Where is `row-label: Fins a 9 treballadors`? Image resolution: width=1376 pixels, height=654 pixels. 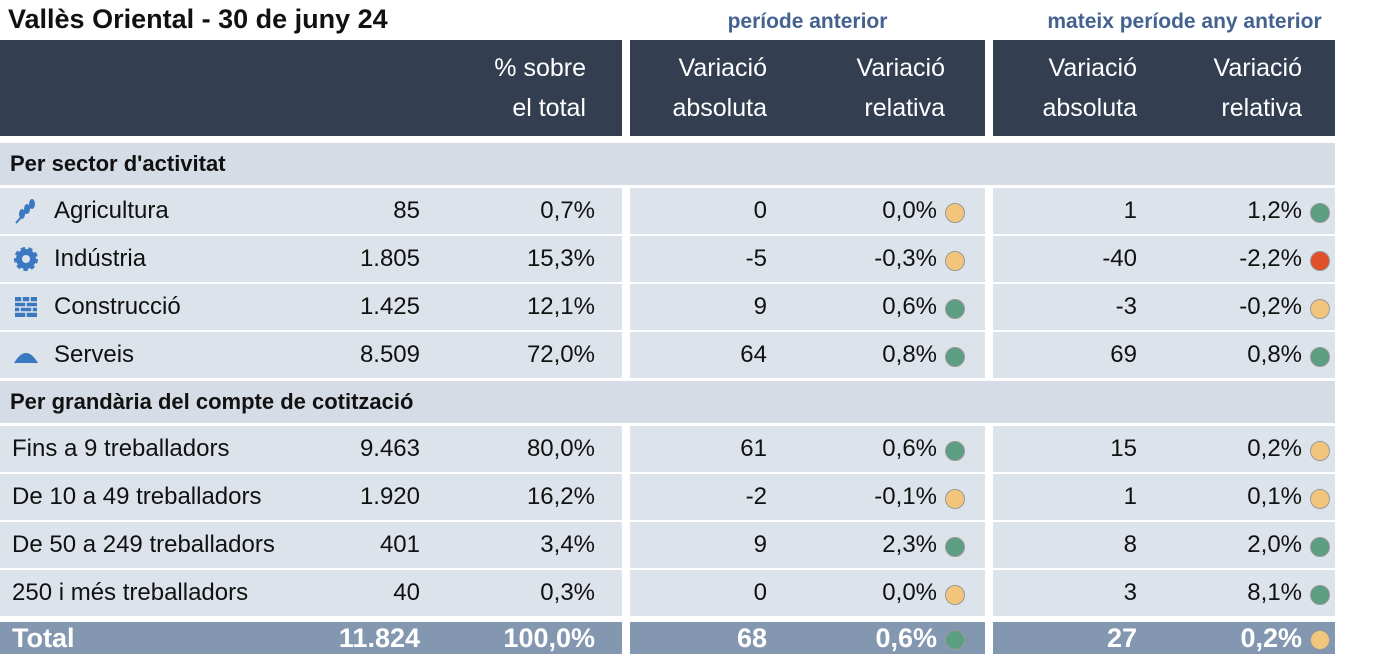
row-label: Fins a 9 treballadors is located at coordinates (121, 448).